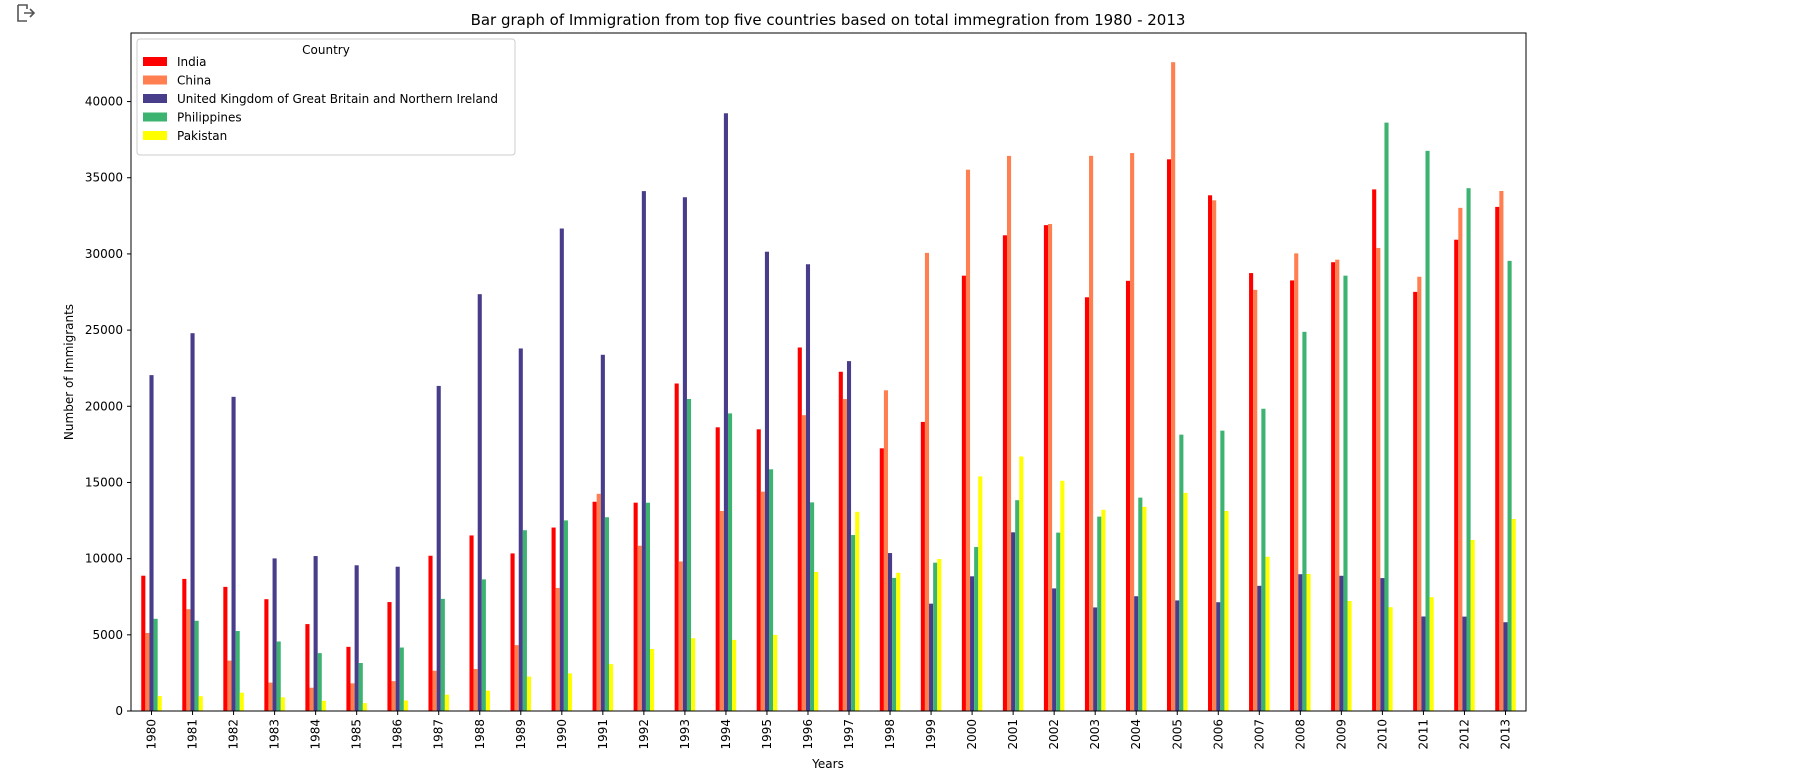 This screenshot has height=781, width=1795. I want to click on y-tick-label: 0, so click(119, 711).